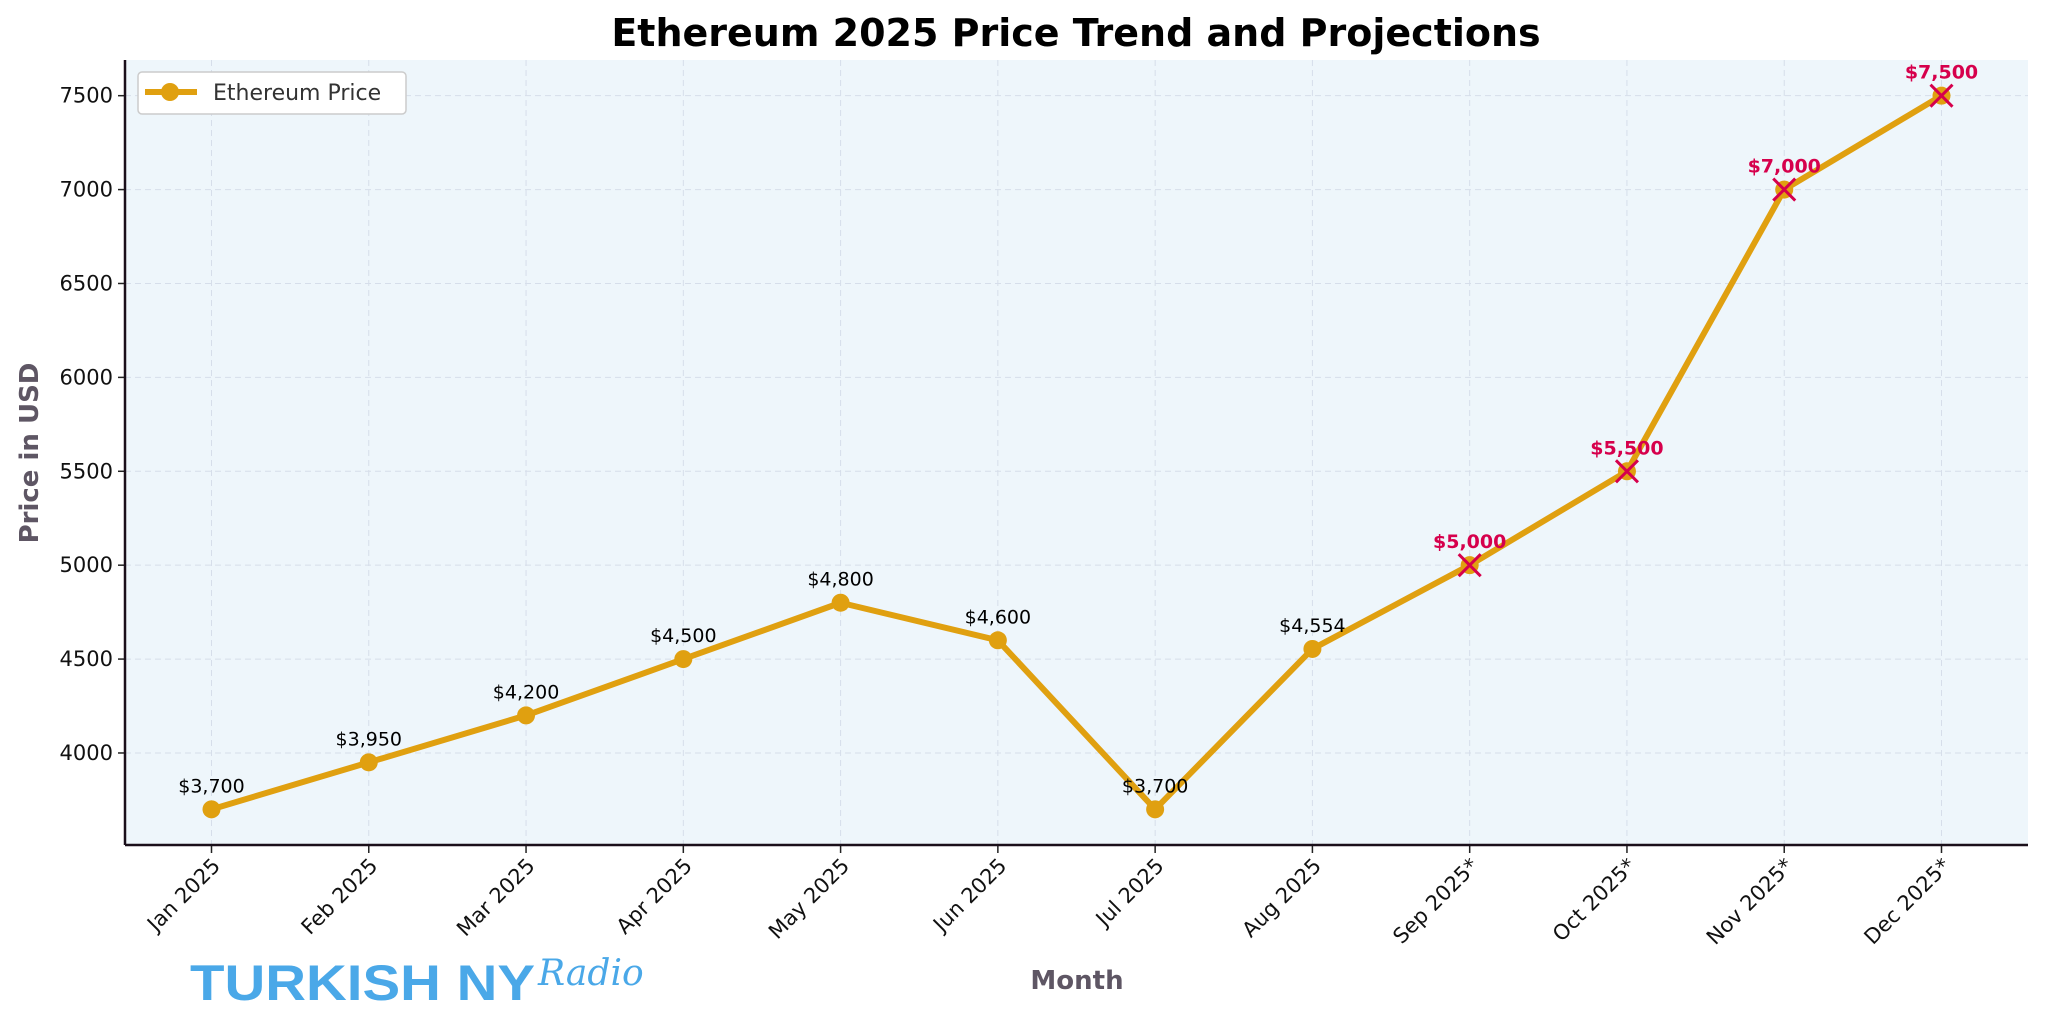 Image resolution: width=2048 pixels, height=1015 pixels. What do you see at coordinates (809, 899) in the screenshot?
I see `x-tick-label: May 2025` at bounding box center [809, 899].